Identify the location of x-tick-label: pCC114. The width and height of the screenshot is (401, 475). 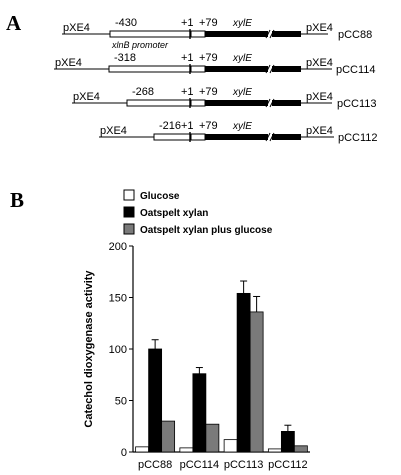
(200, 465).